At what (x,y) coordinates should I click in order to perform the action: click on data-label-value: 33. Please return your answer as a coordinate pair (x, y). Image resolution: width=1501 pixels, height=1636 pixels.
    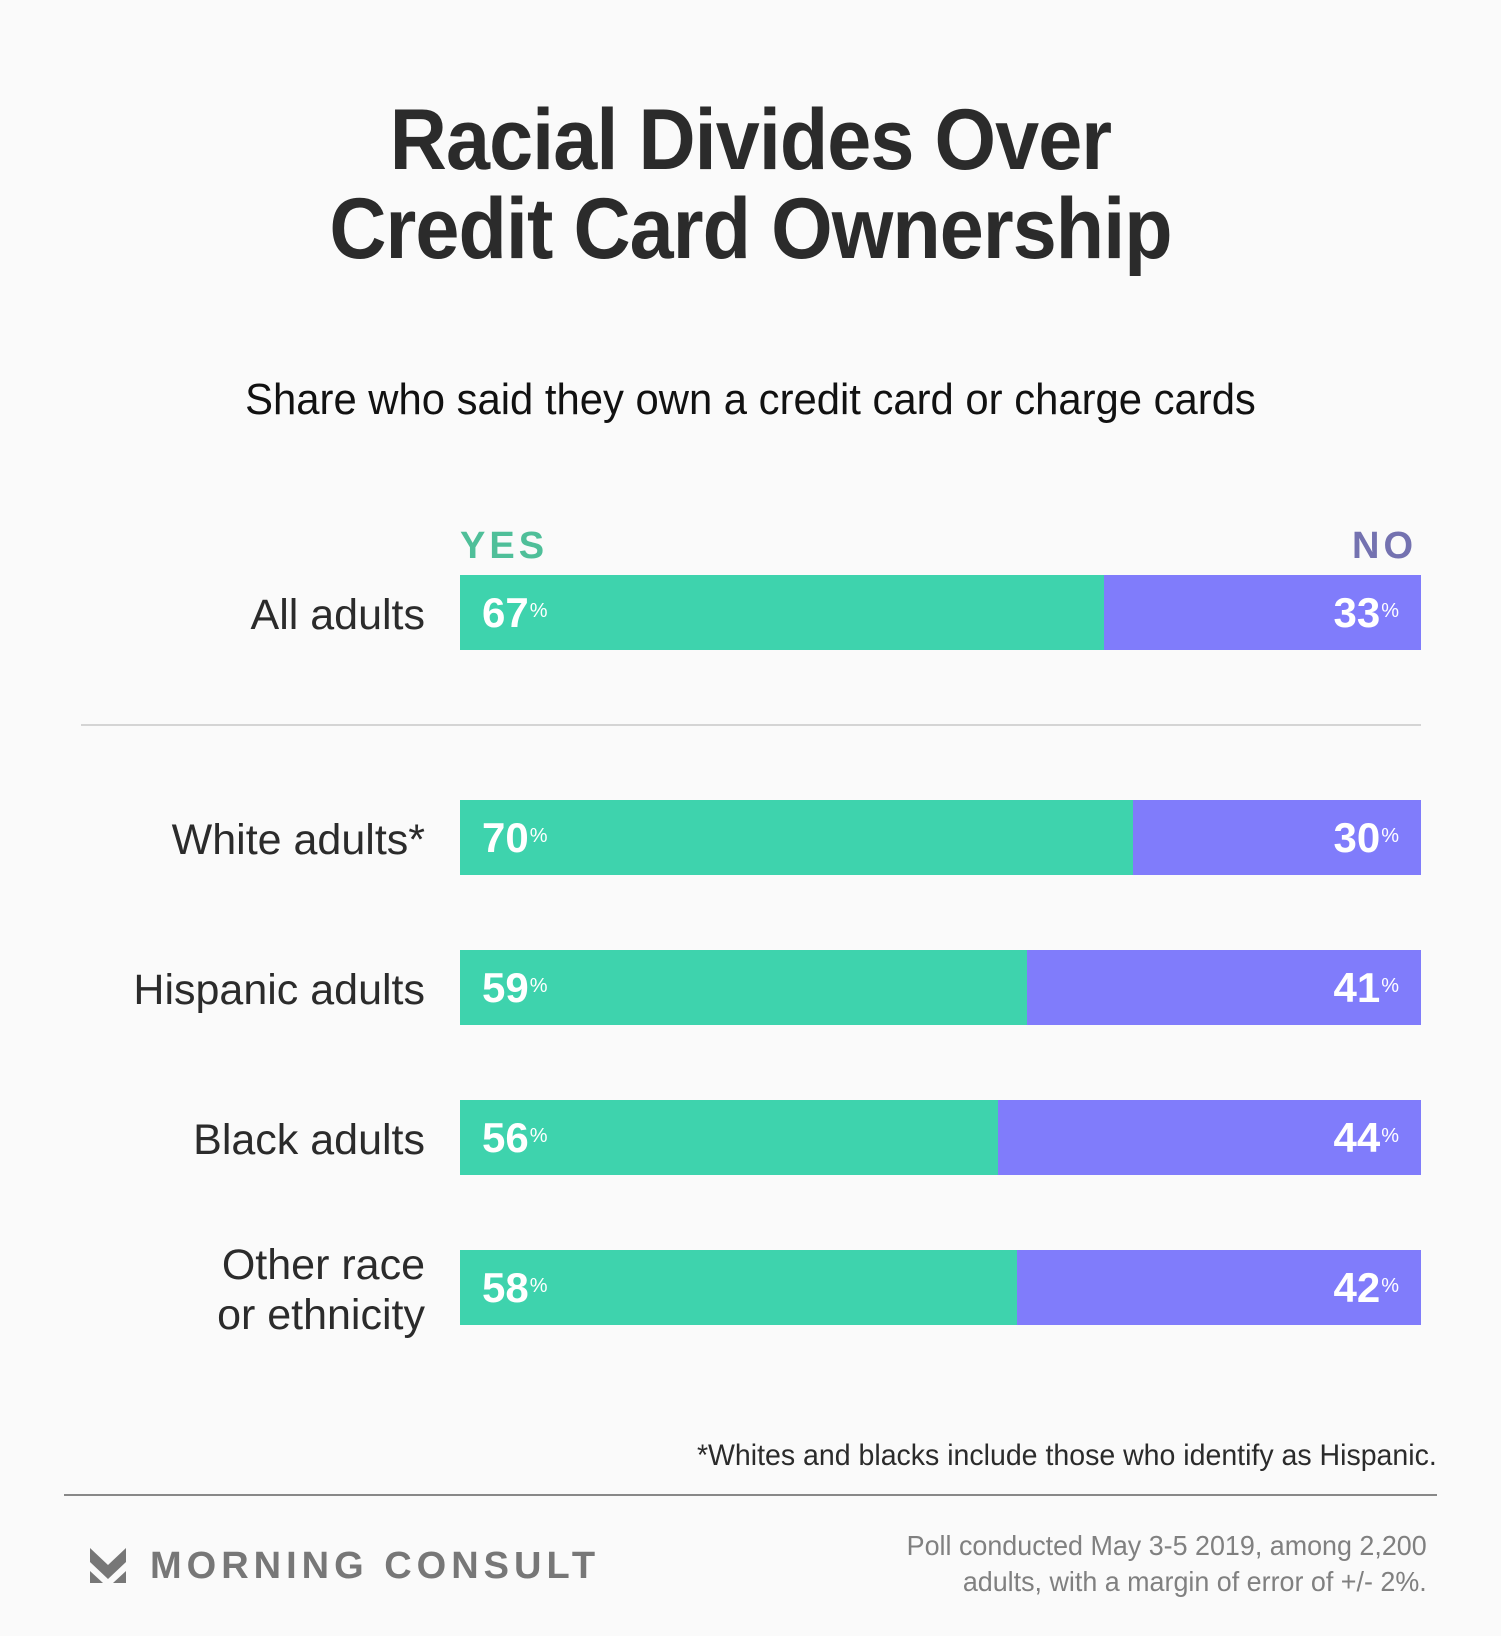
    Looking at the image, I should click on (1357, 612).